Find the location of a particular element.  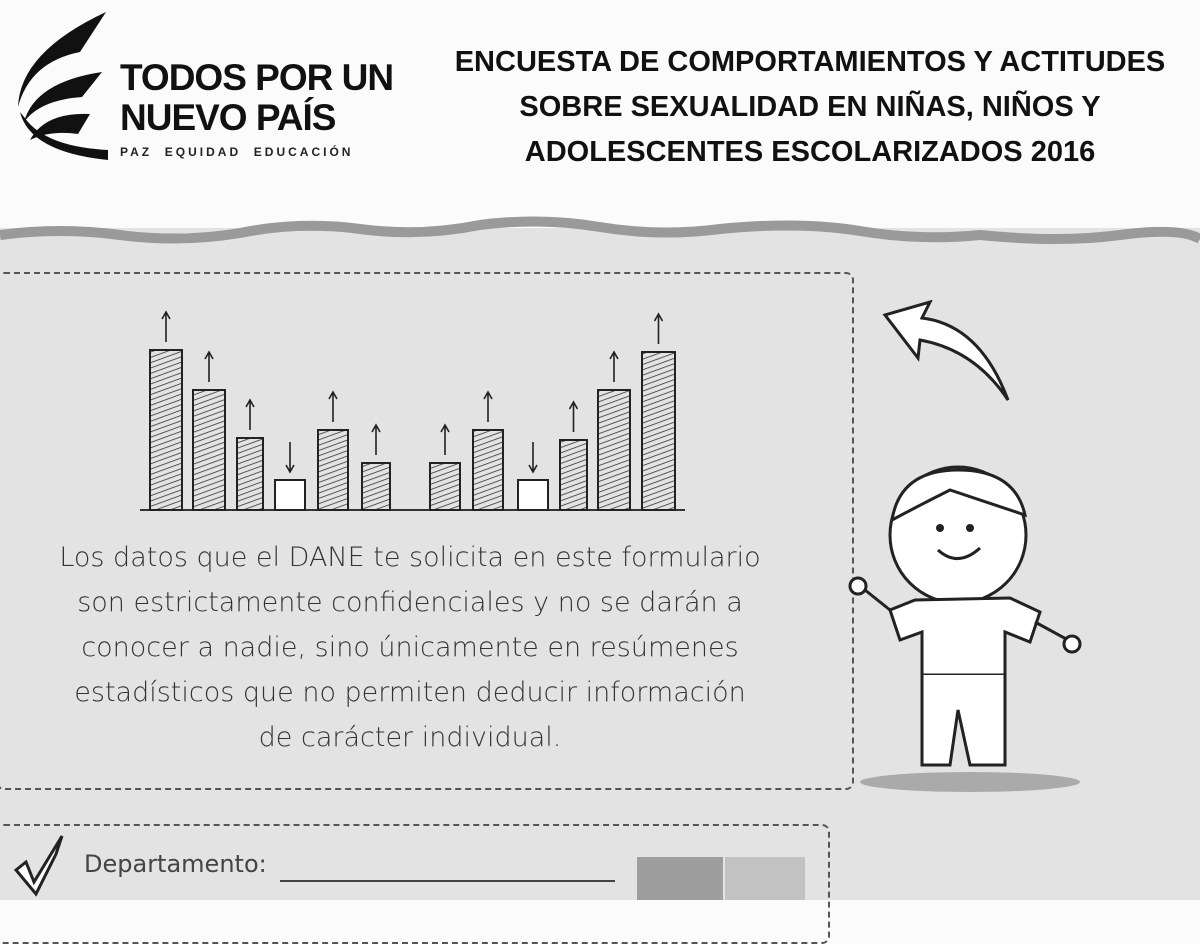

checkmark-icon is located at coordinates (38, 866).